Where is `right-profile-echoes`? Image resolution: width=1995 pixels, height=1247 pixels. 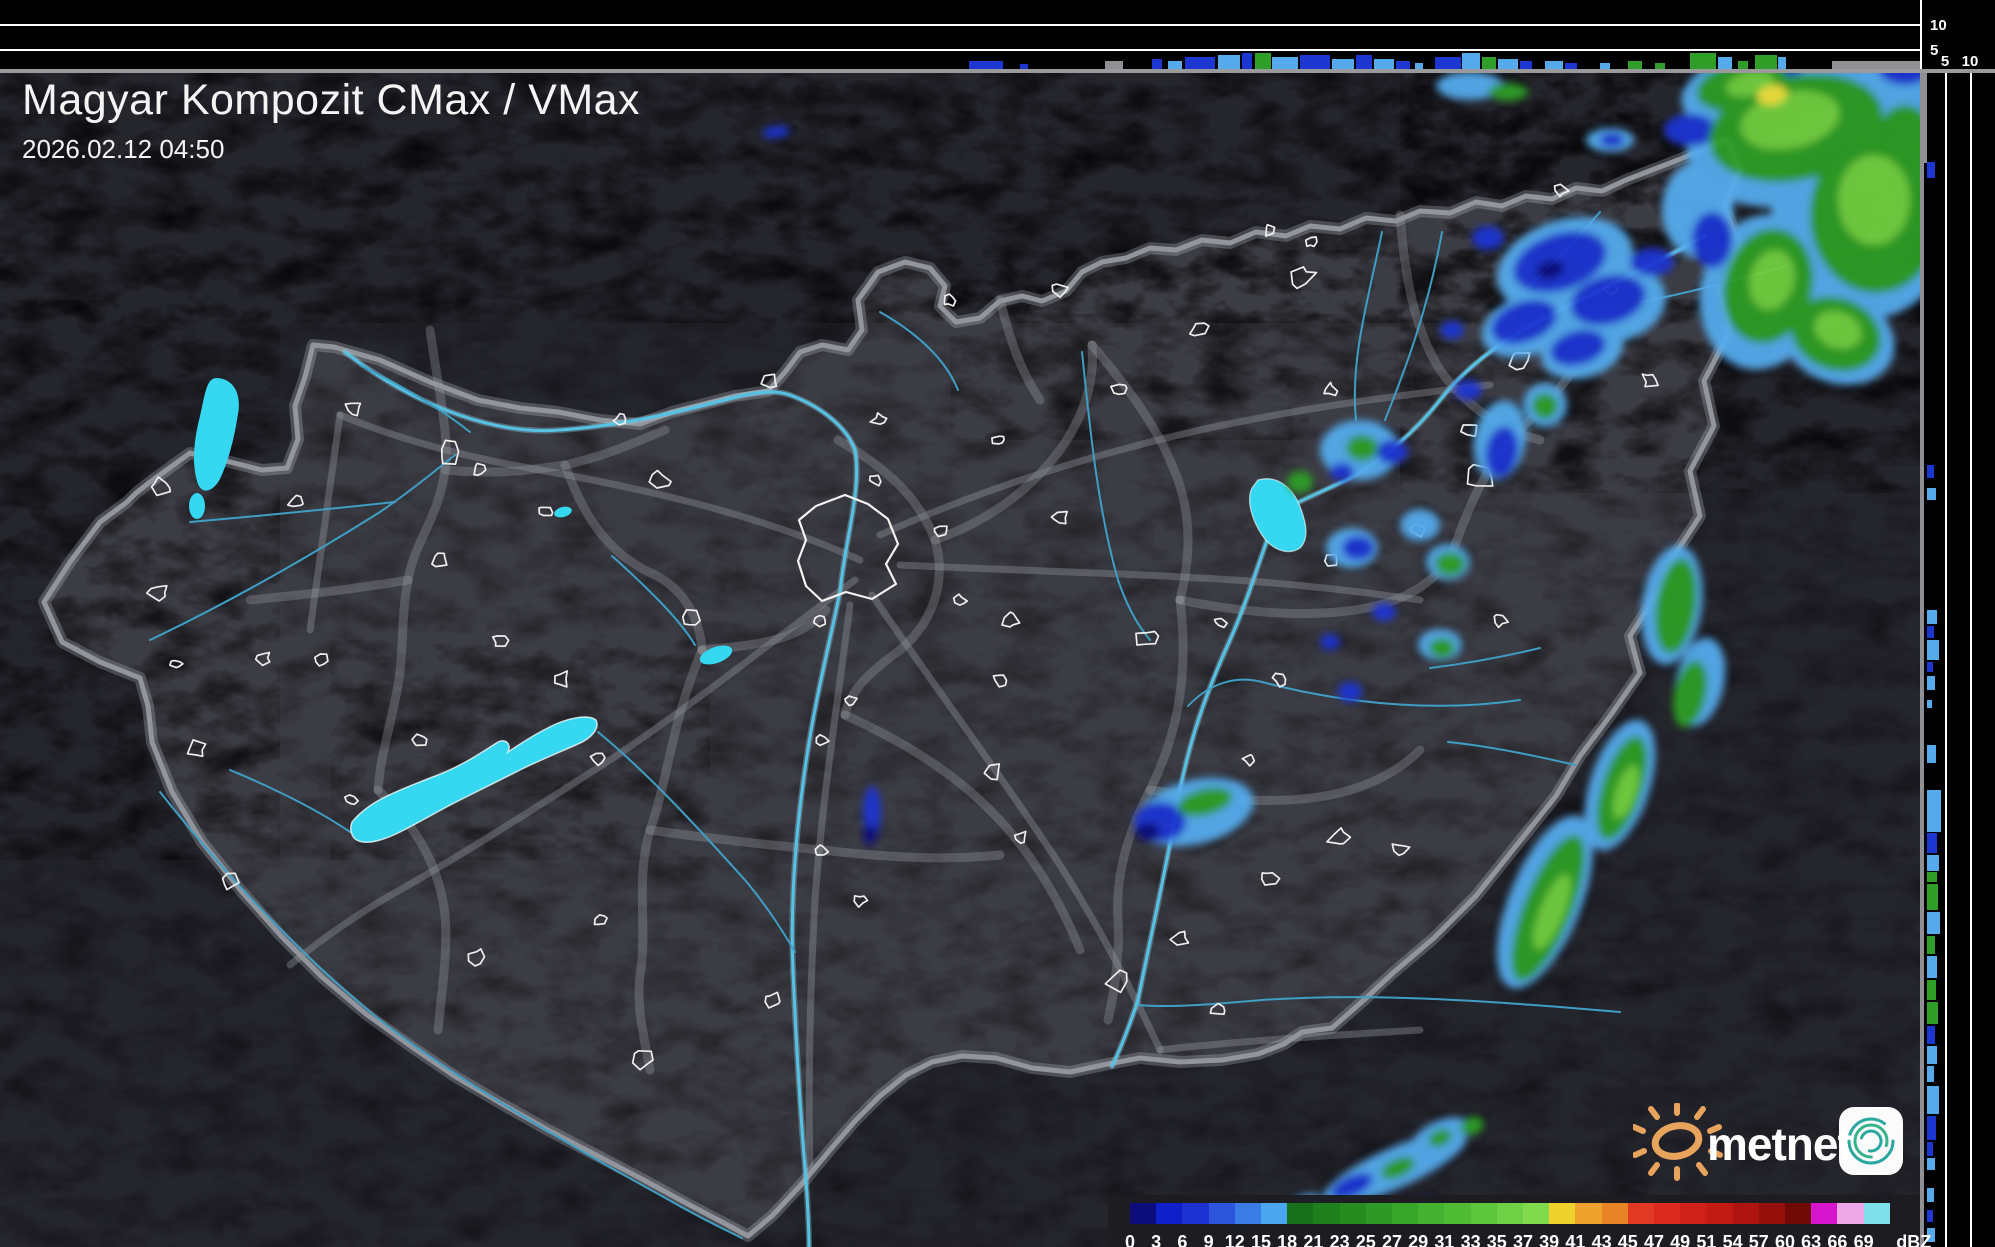
right-profile-echoes is located at coordinates (1934, 702).